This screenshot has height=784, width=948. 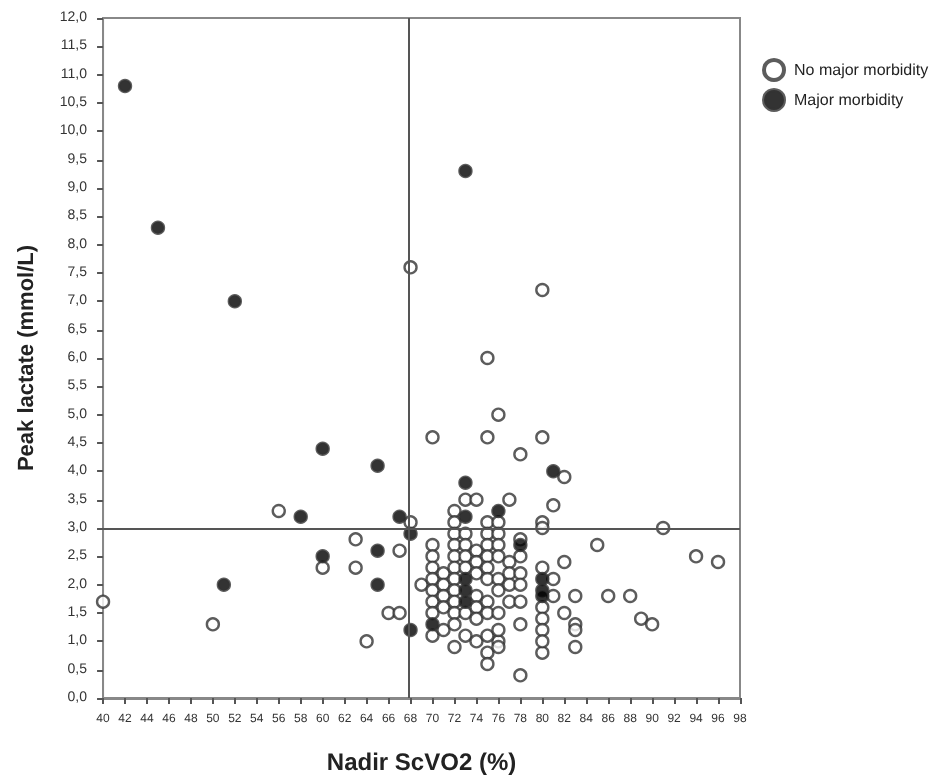 What do you see at coordinates (27, 358) in the screenshot?
I see `y-axis-title: Peak lactate (mmol/L)` at bounding box center [27, 358].